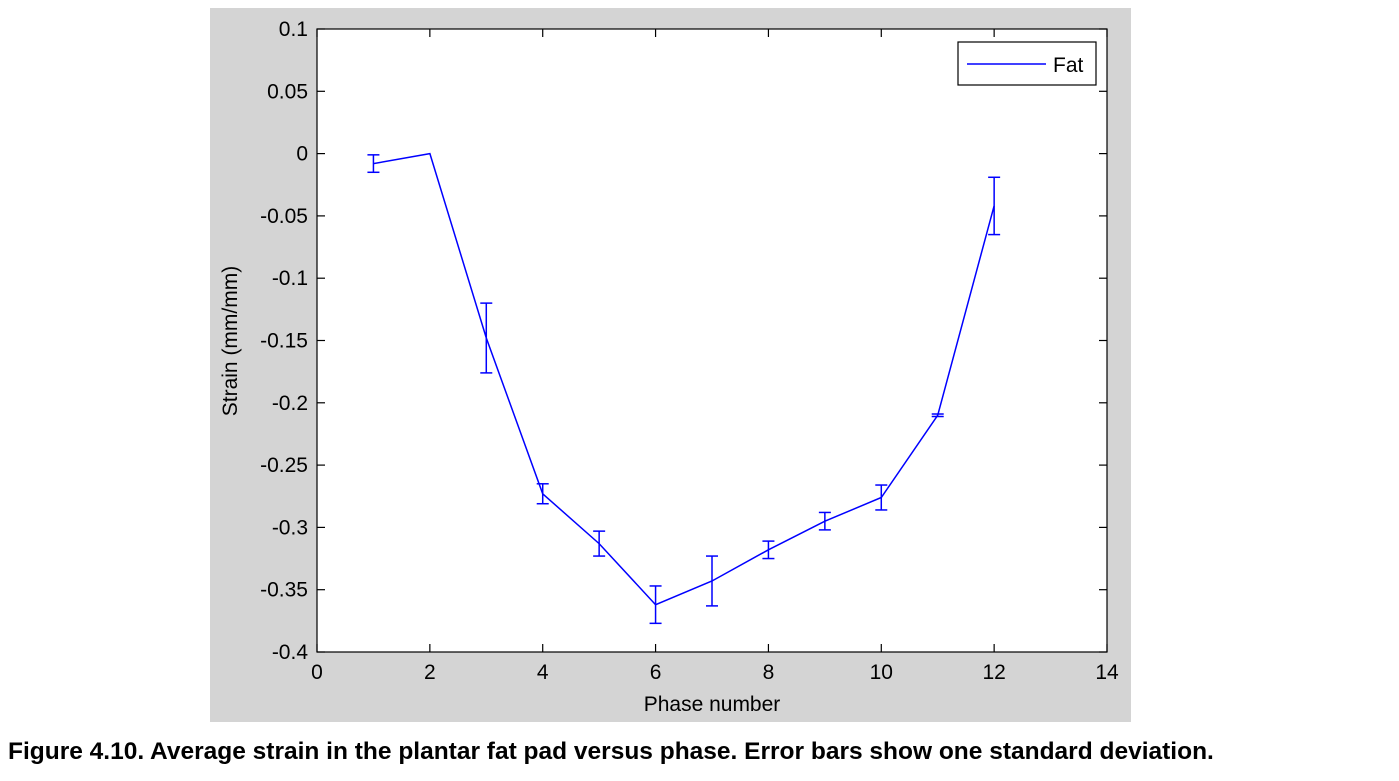  I want to click on legend: Fat, so click(1027, 63).